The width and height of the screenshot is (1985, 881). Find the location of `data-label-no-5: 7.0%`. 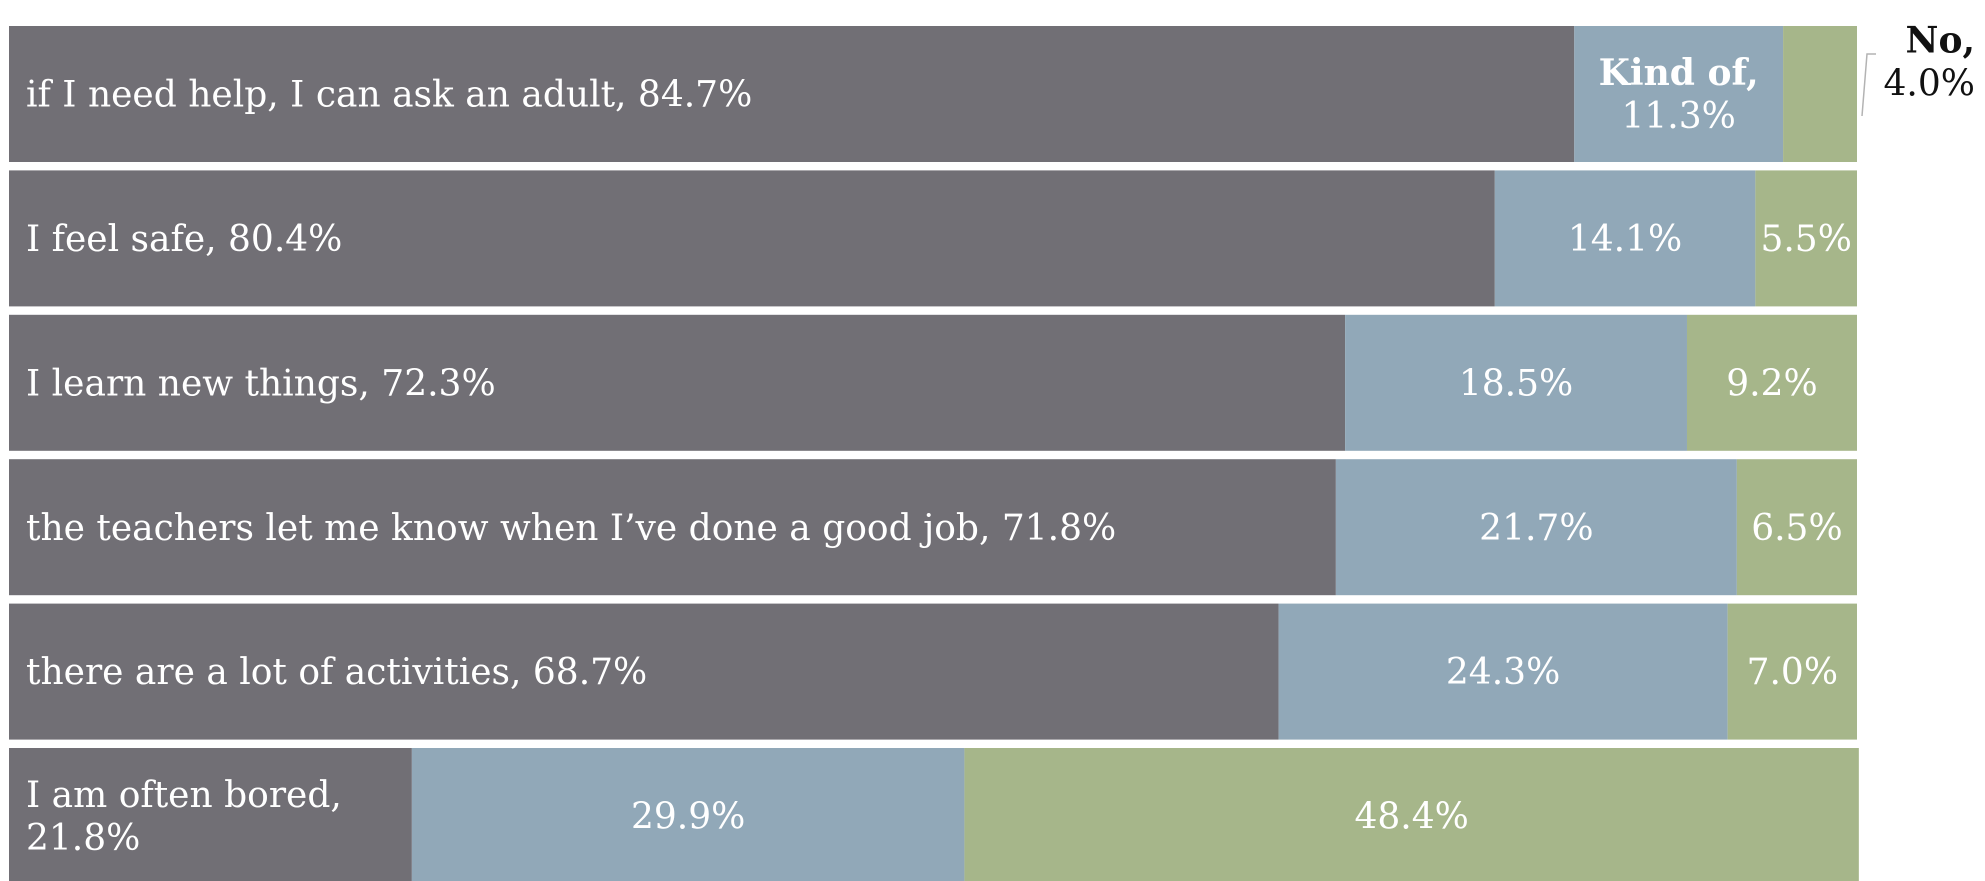

data-label-no-5: 7.0% is located at coordinates (1792, 672).